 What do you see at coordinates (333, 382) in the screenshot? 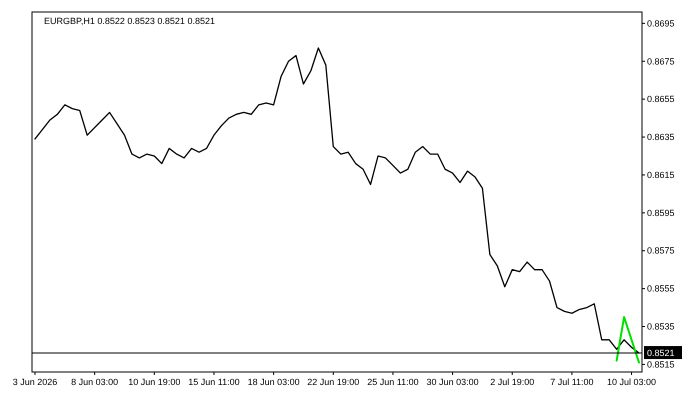
I see `x-tick-label: 22 Jun 19:00` at bounding box center [333, 382].